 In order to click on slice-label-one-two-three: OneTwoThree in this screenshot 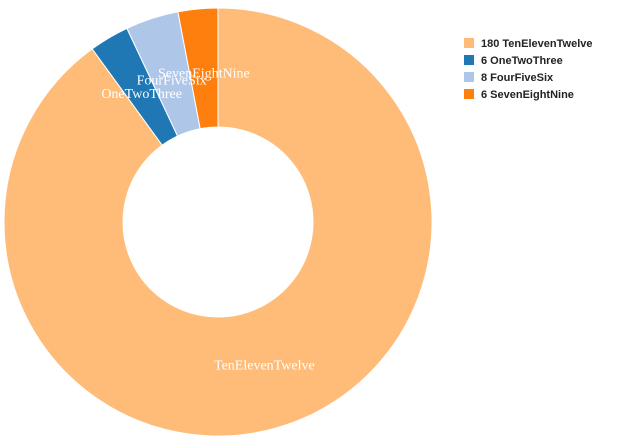, I will do `click(141, 94)`.